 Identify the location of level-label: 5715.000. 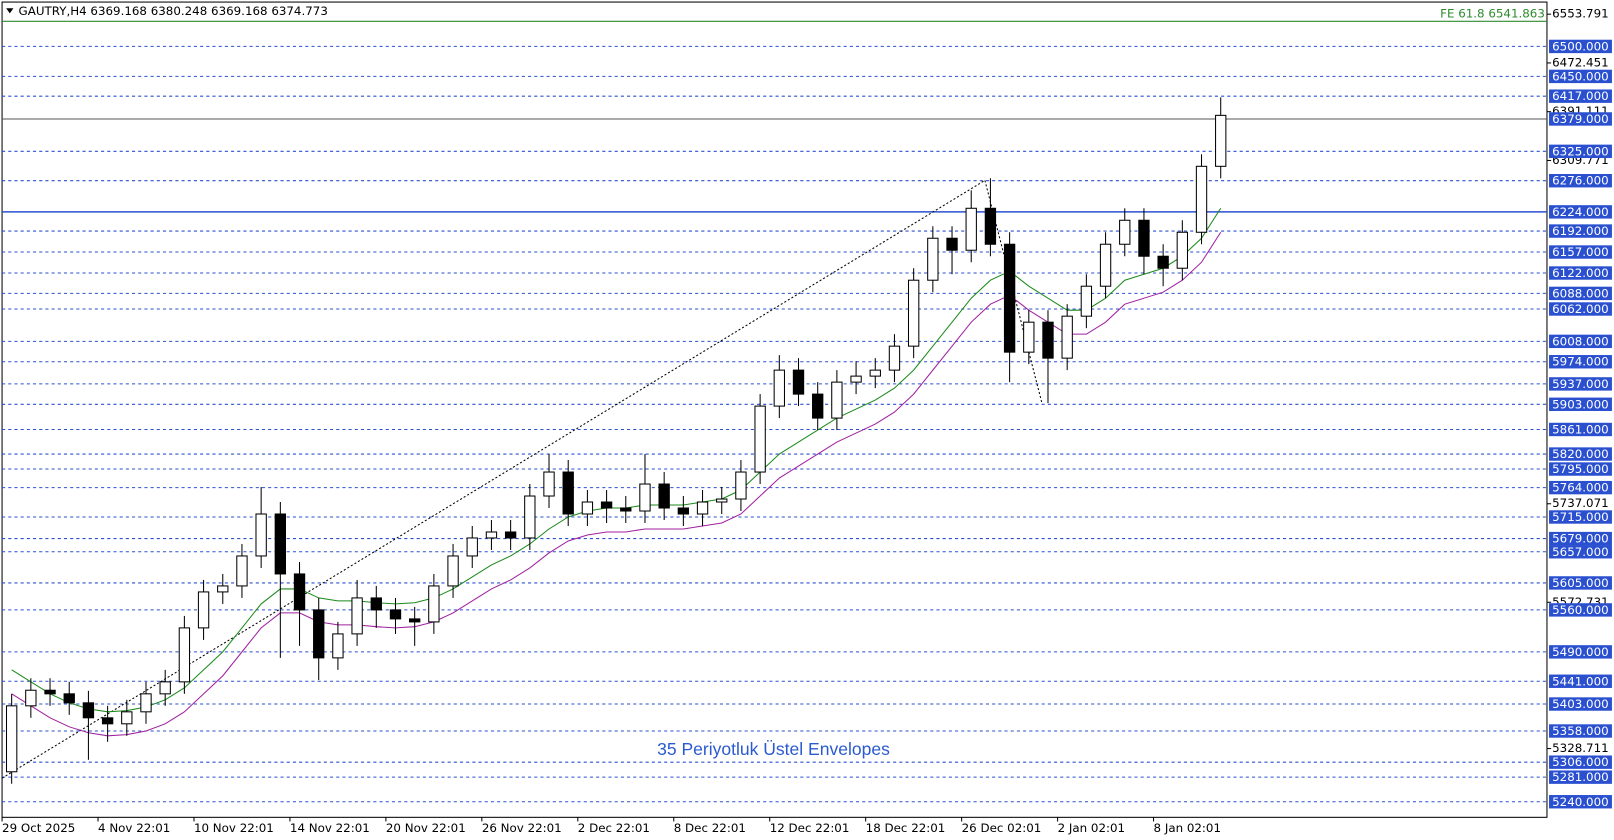
(1580, 517).